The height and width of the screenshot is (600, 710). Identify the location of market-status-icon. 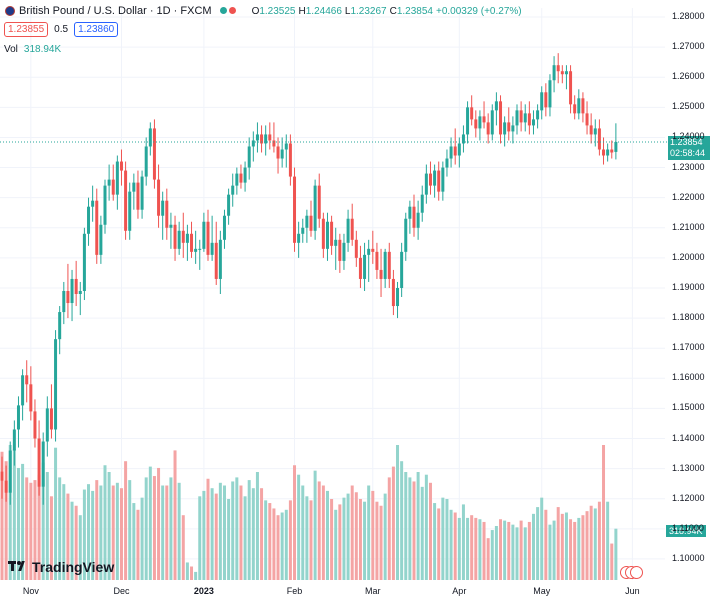
(232, 11).